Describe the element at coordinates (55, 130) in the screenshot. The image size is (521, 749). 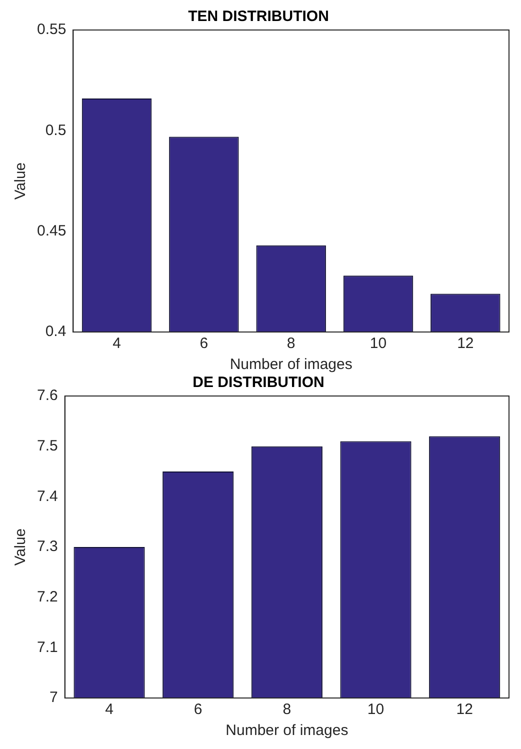
I see `y-tick-label: 0.5` at that location.